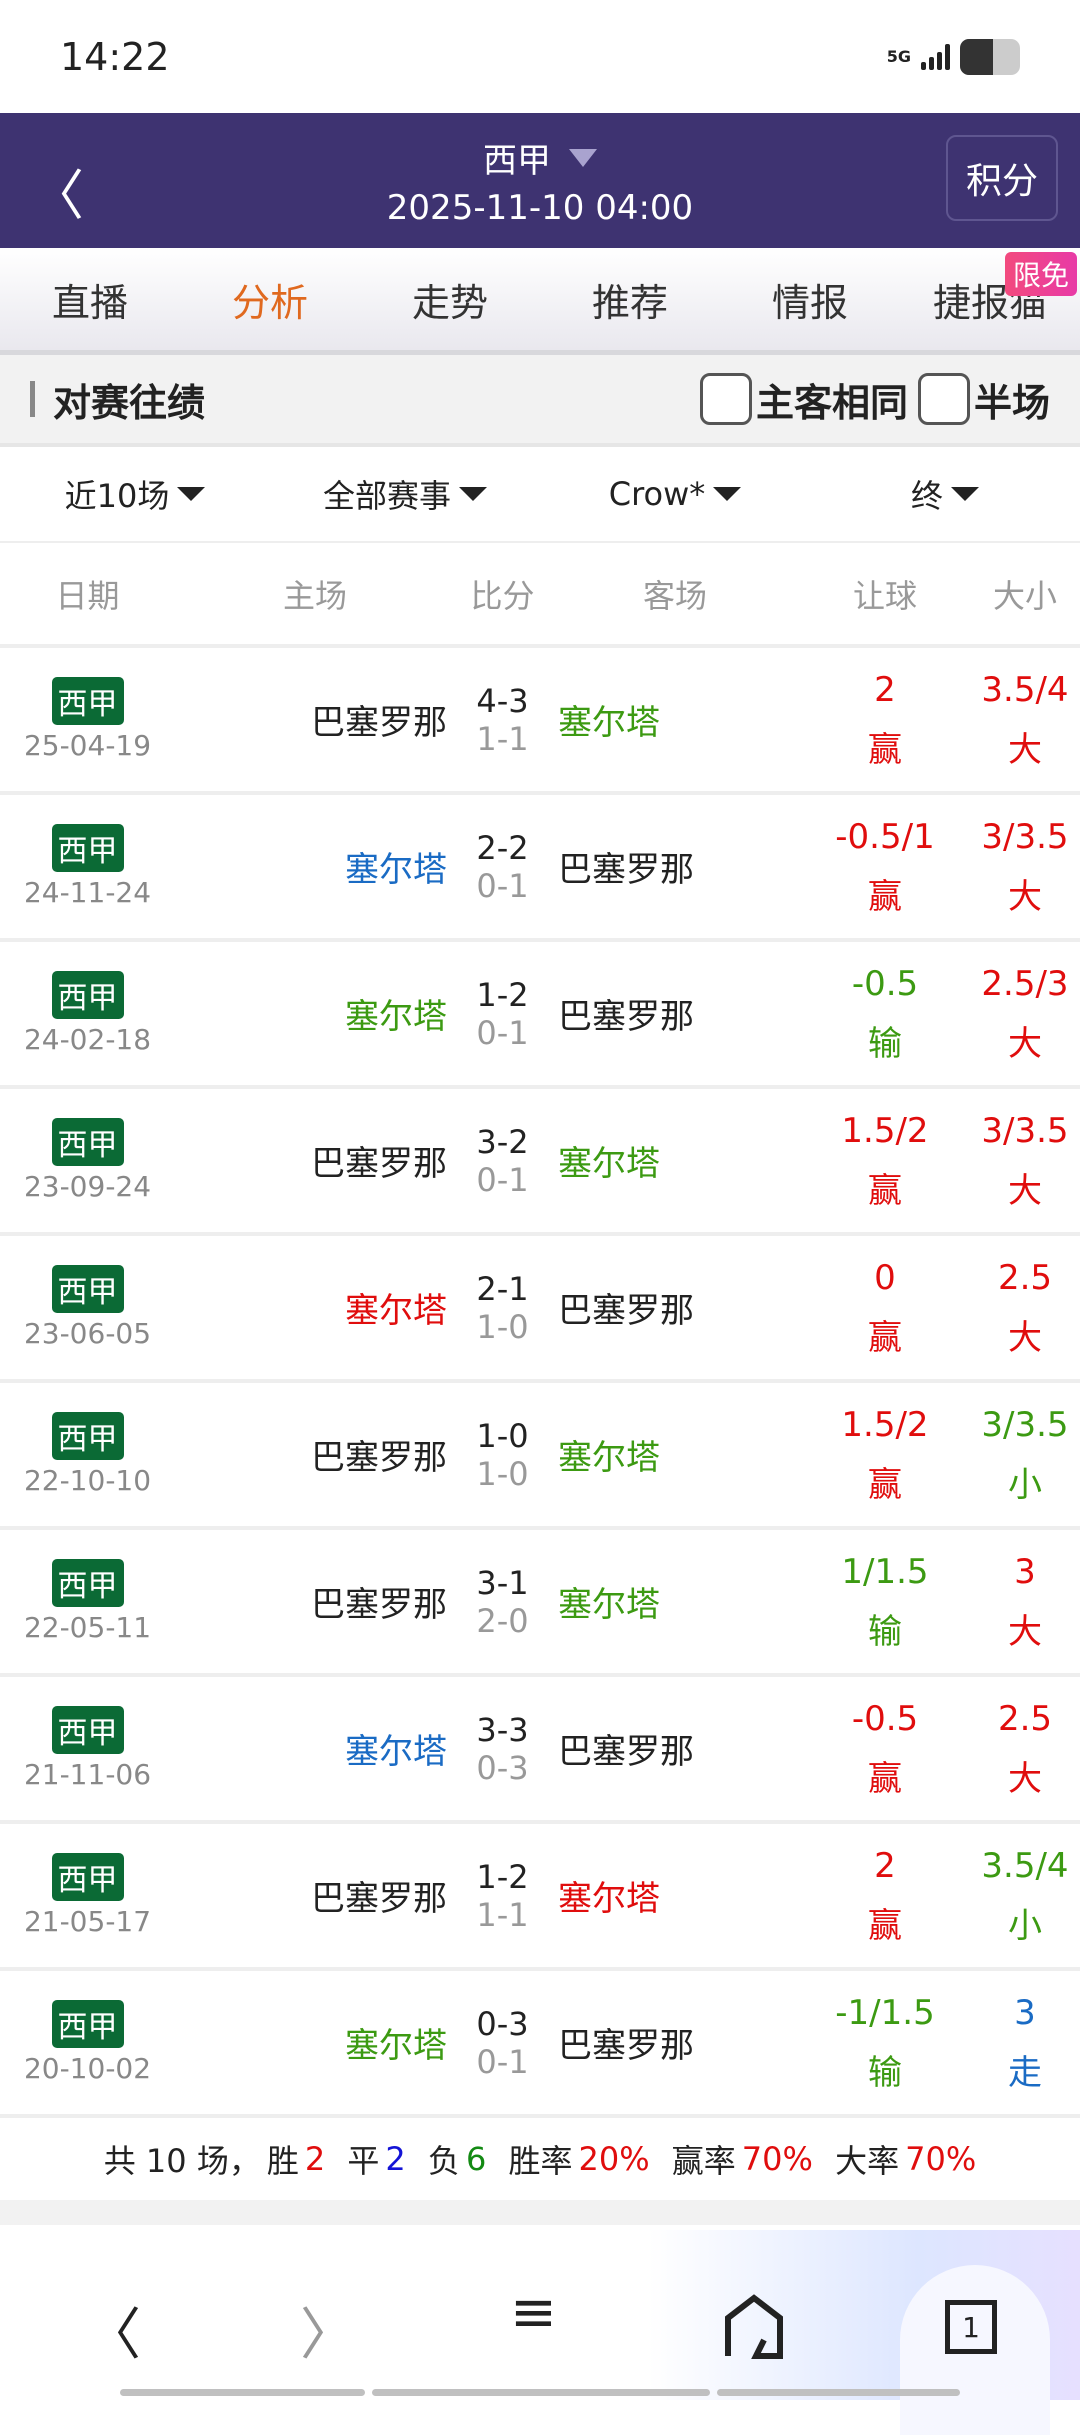  Describe the element at coordinates (113, 2335) in the screenshot. I see `back-icon: 〈` at that location.